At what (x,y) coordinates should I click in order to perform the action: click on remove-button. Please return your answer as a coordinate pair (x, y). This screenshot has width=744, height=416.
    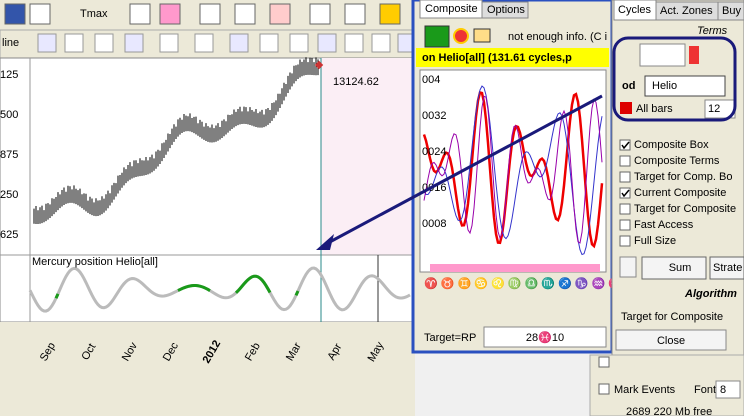
    Looking at the image, I should click on (694, 55).